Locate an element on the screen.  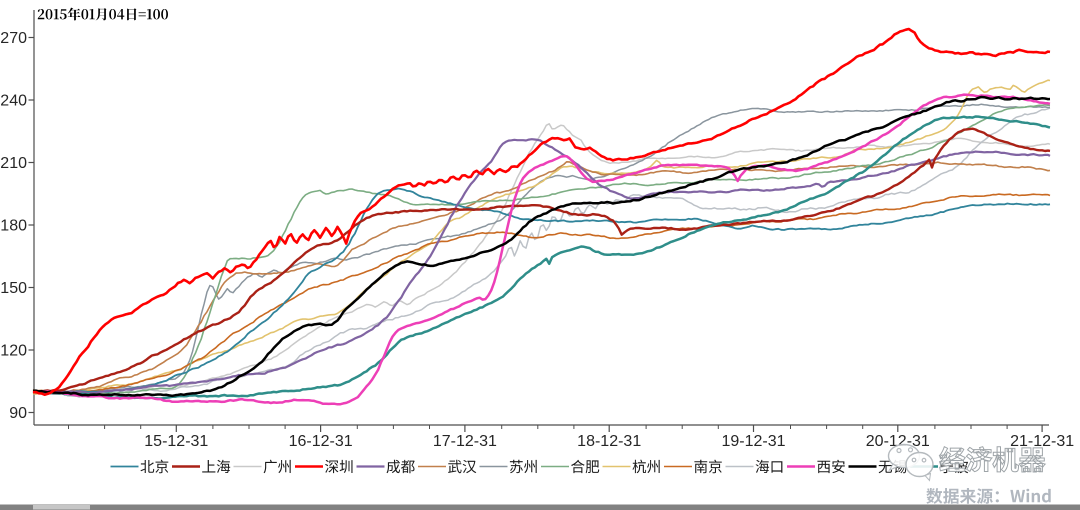
svg-text: 240 is located at coordinates (13, 101).